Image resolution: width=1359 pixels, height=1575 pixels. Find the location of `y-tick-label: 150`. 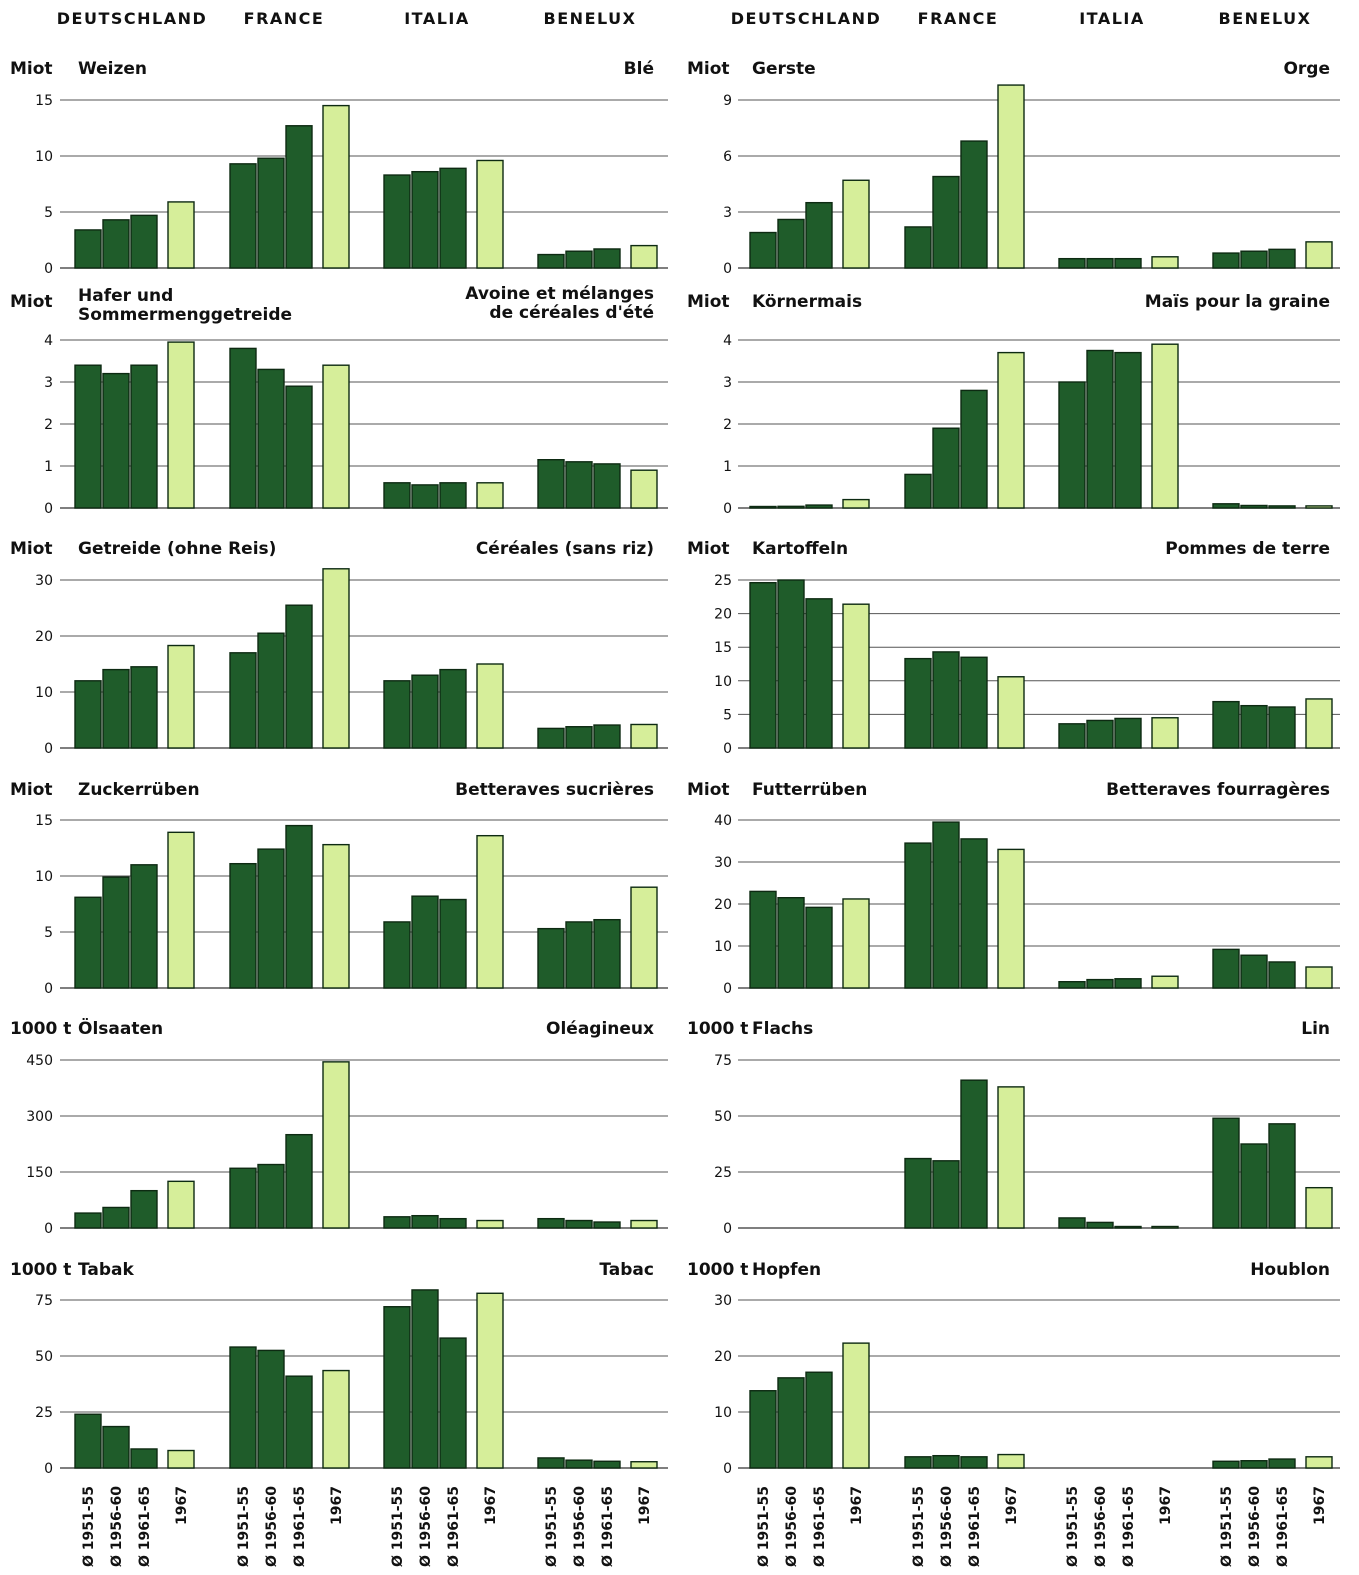

y-tick-label: 150 is located at coordinates (39, 1173).